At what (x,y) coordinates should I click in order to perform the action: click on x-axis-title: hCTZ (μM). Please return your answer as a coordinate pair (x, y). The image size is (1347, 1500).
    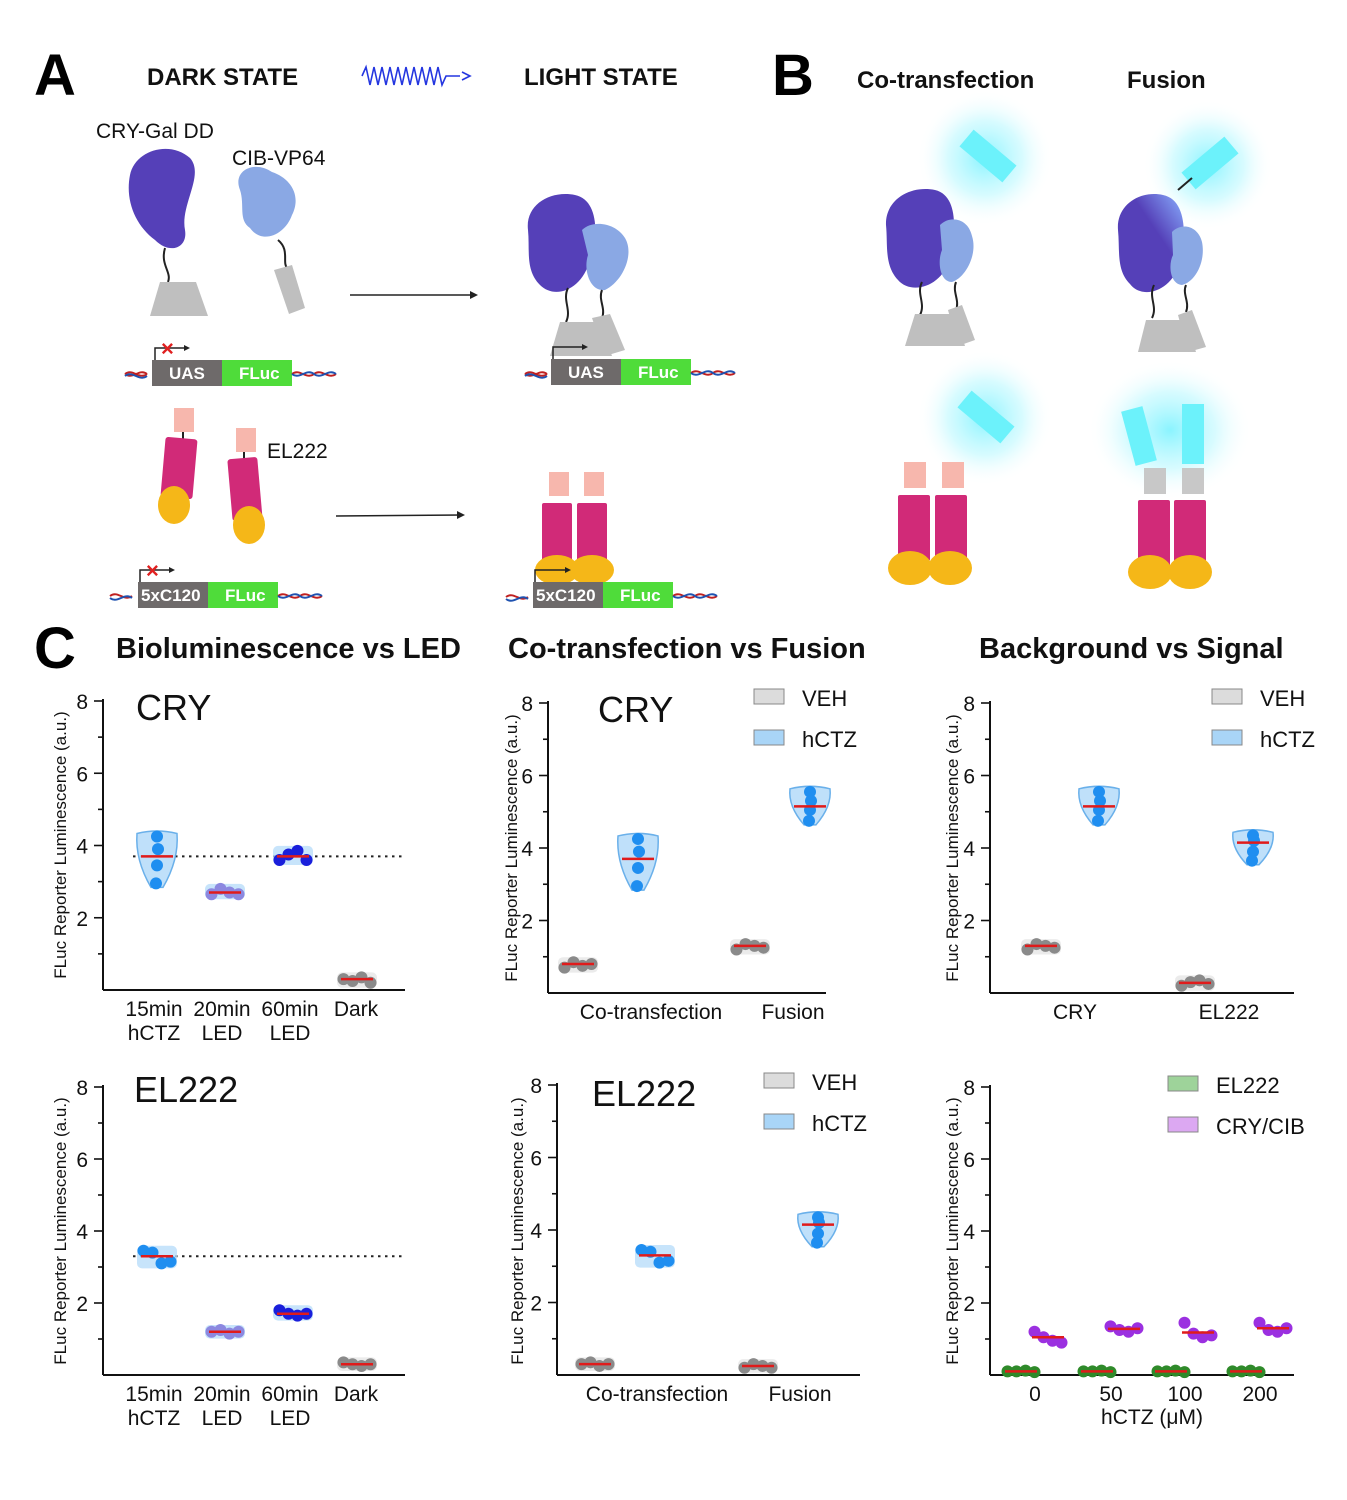
    Looking at the image, I should click on (1152, 1417).